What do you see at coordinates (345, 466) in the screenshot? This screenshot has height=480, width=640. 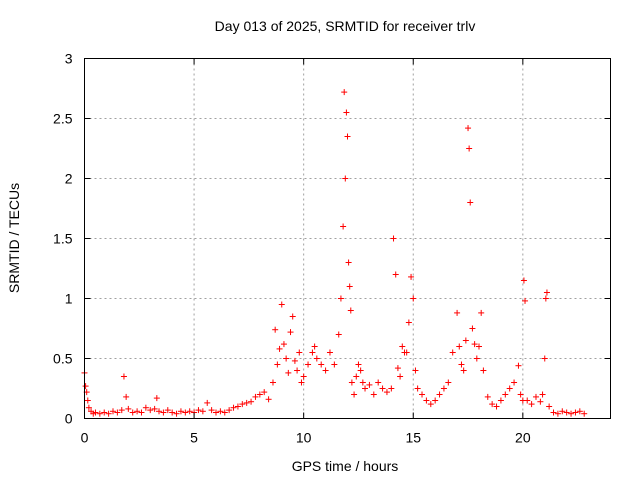 I see `x-axis-label: GPS time / hours` at bounding box center [345, 466].